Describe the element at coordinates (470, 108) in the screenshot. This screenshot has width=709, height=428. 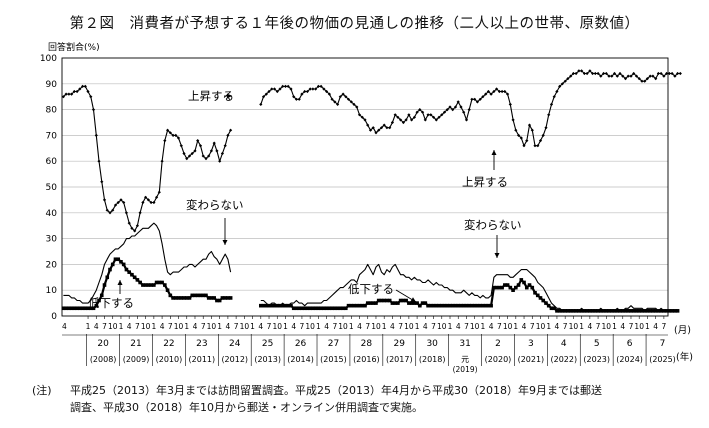
I see `series-line` at that location.